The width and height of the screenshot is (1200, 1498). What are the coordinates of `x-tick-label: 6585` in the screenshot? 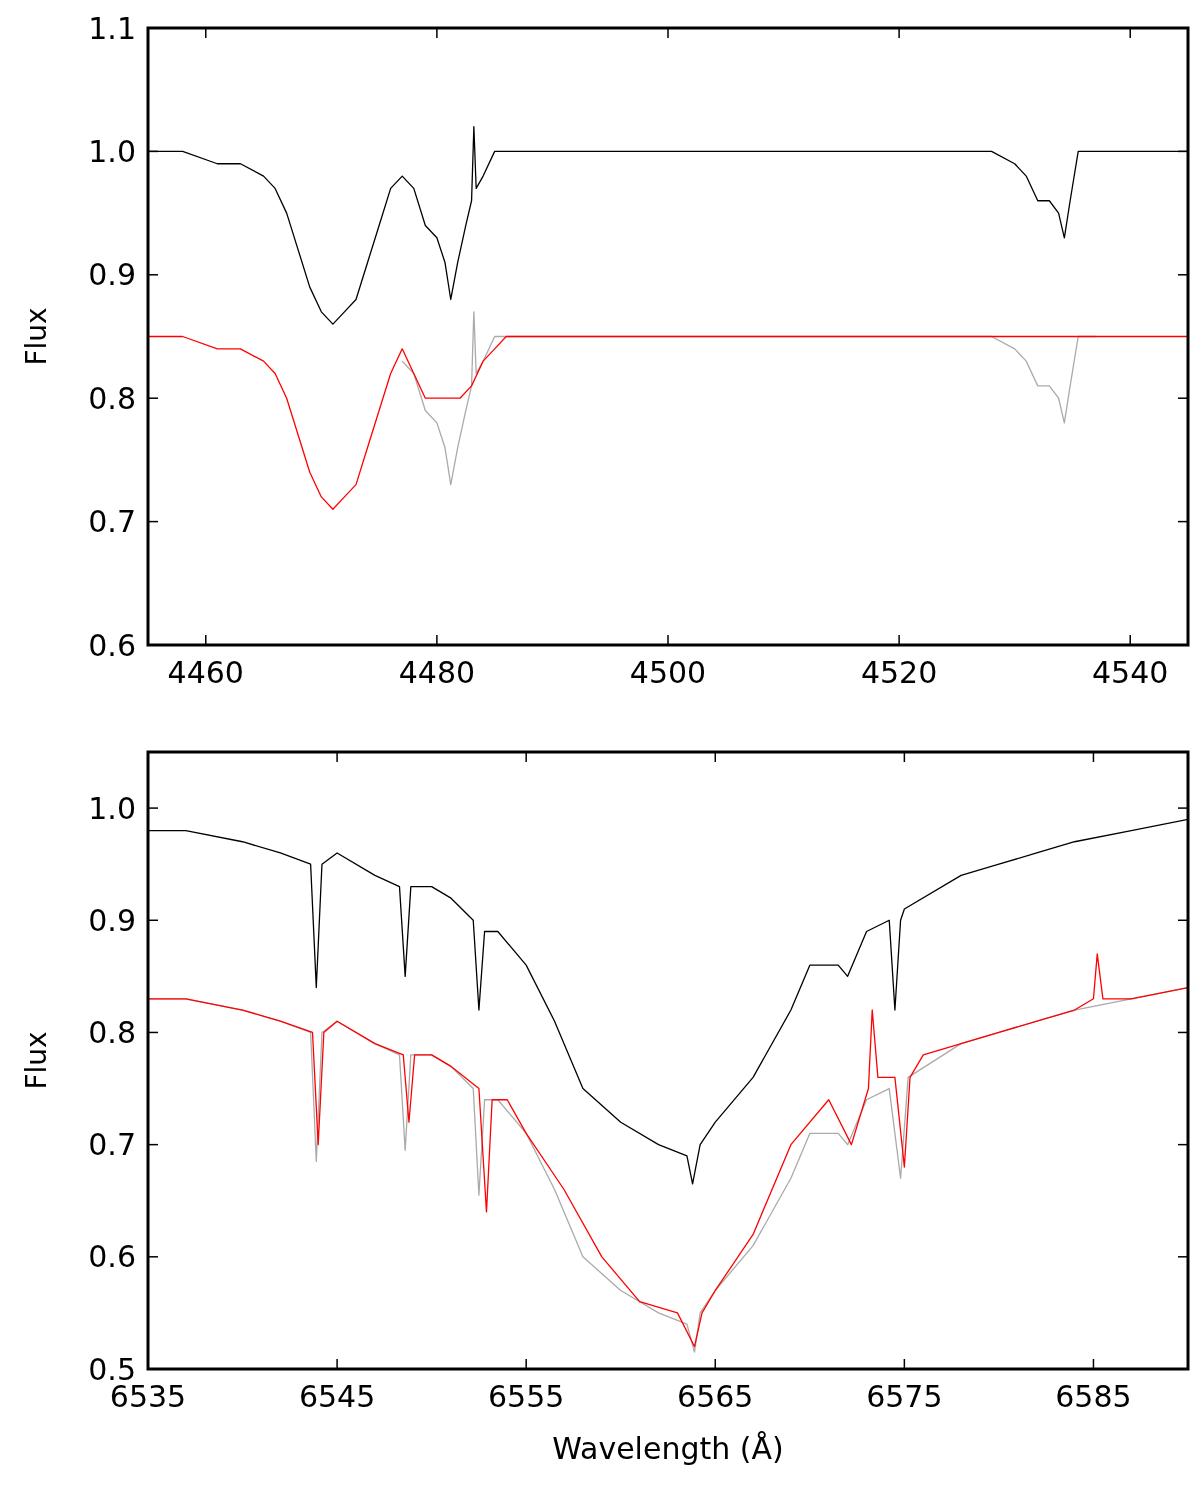 It's located at (1093, 1396).